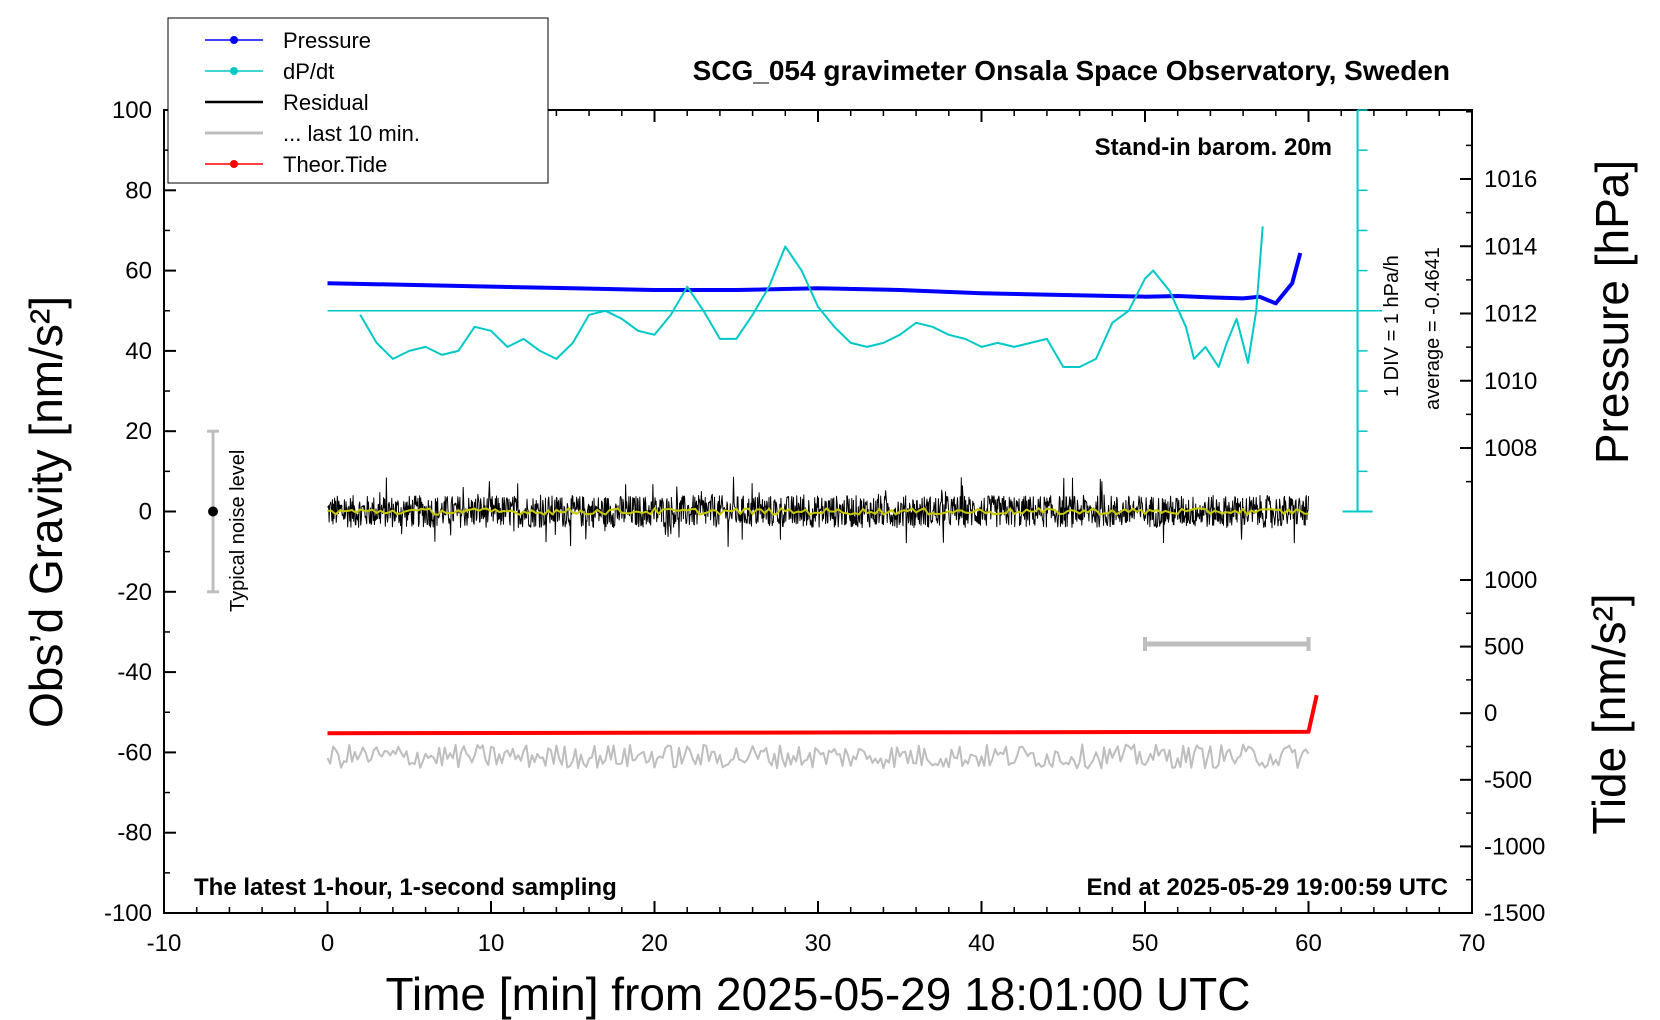 This screenshot has height=1020, width=1660. I want to click on noise-note: Typical noise level, so click(238, 531).